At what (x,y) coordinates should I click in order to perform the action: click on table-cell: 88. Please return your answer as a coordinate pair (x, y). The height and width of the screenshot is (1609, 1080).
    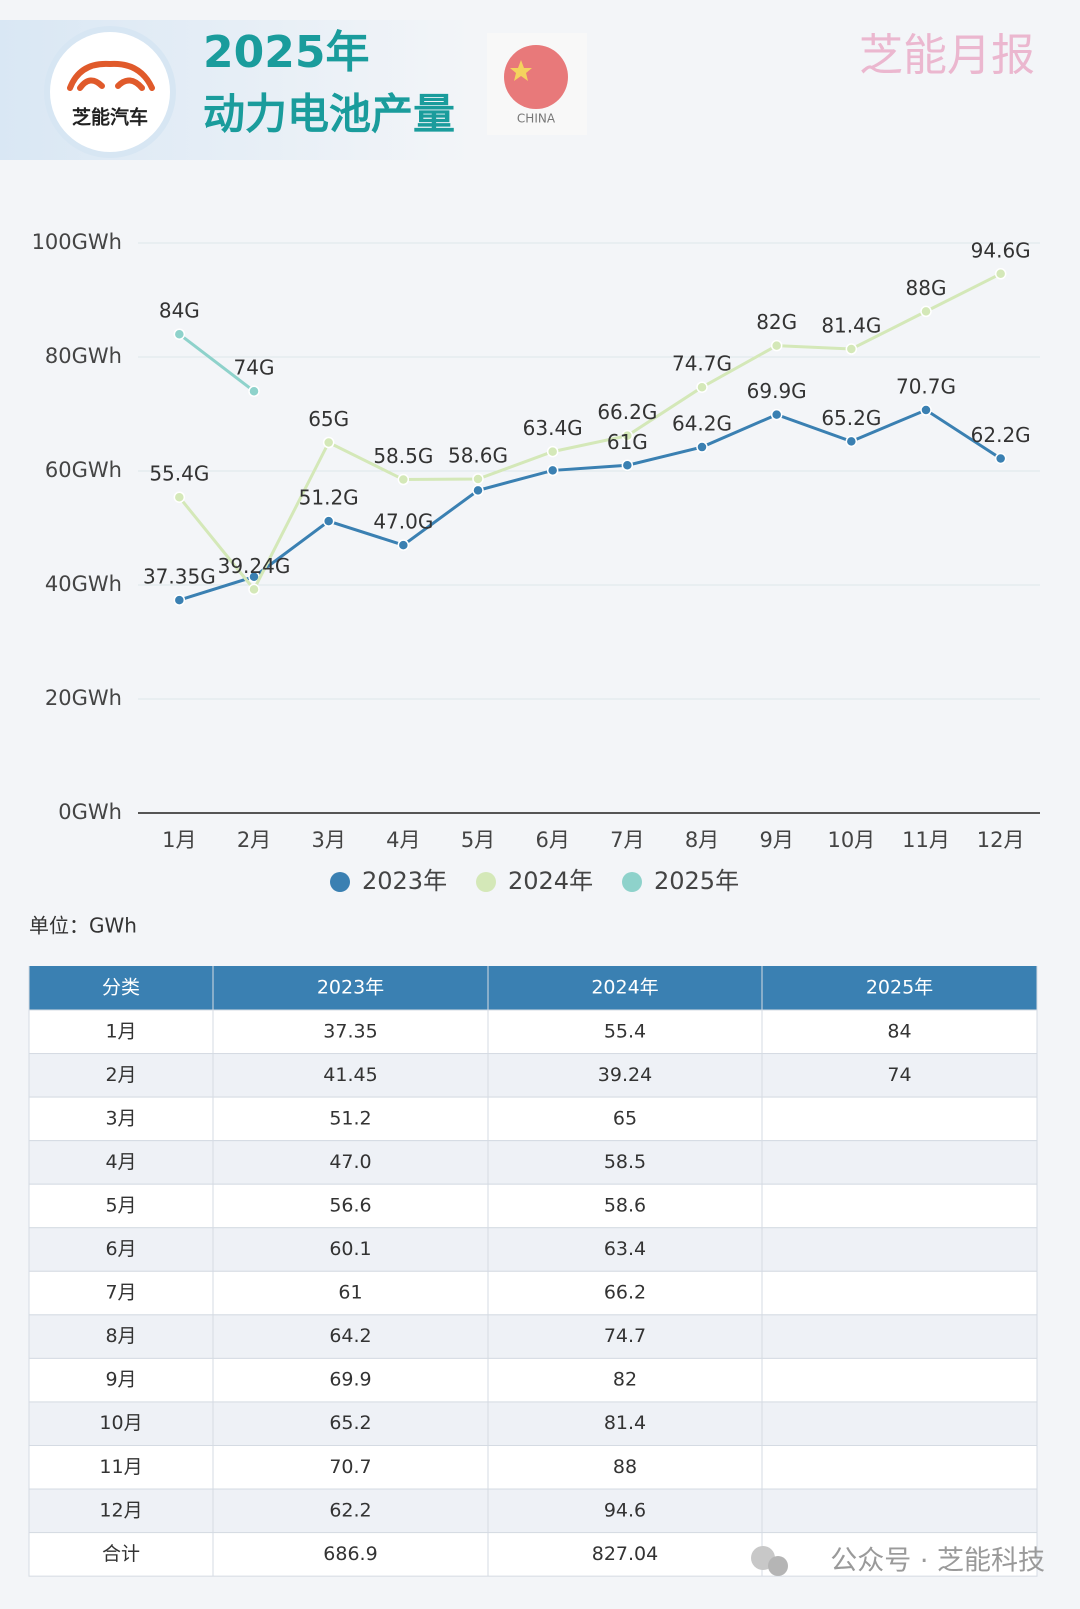
    Looking at the image, I should click on (625, 1467).